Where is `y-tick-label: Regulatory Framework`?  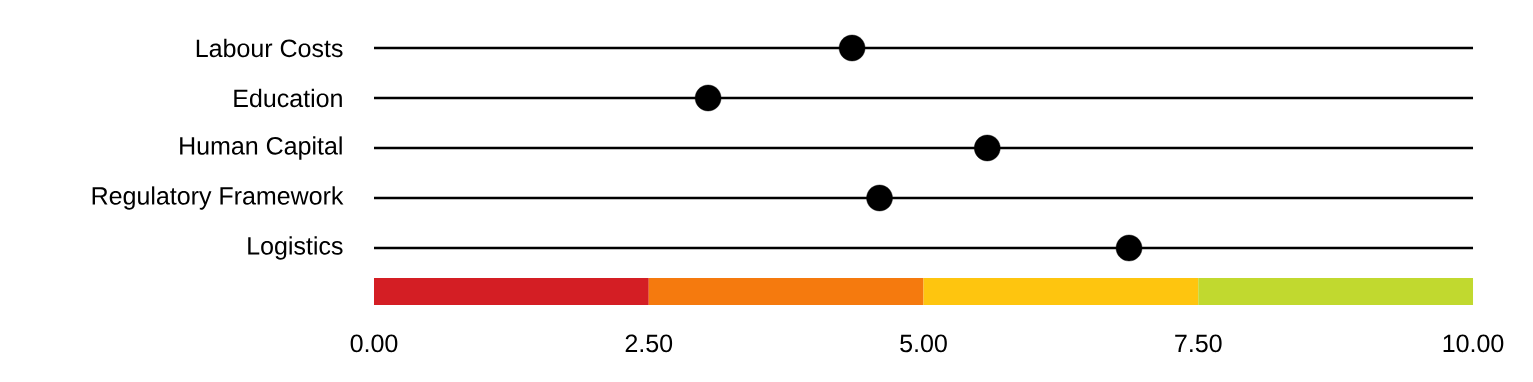 y-tick-label: Regulatory Framework is located at coordinates (218, 198).